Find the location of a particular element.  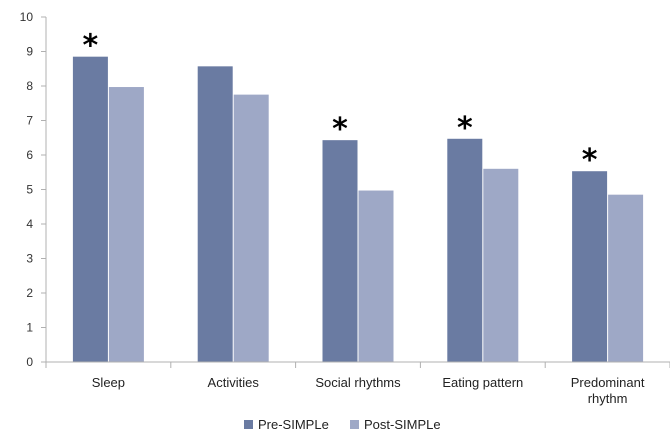

x-category-label: Sleep is located at coordinates (108, 382).